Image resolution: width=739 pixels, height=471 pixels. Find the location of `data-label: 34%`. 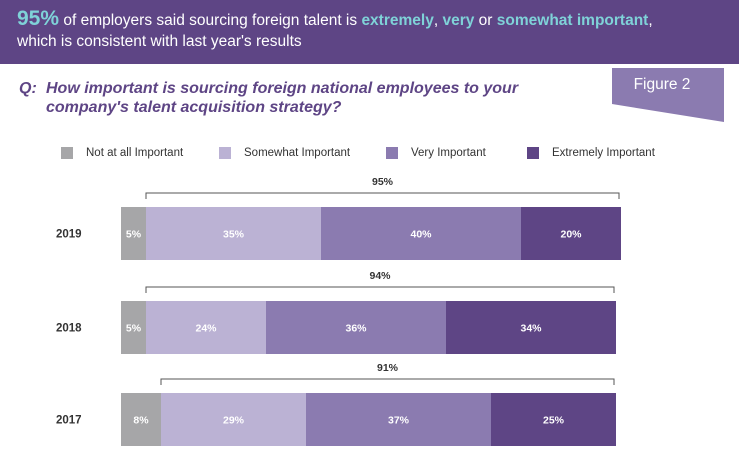

data-label: 34% is located at coordinates (531, 329).